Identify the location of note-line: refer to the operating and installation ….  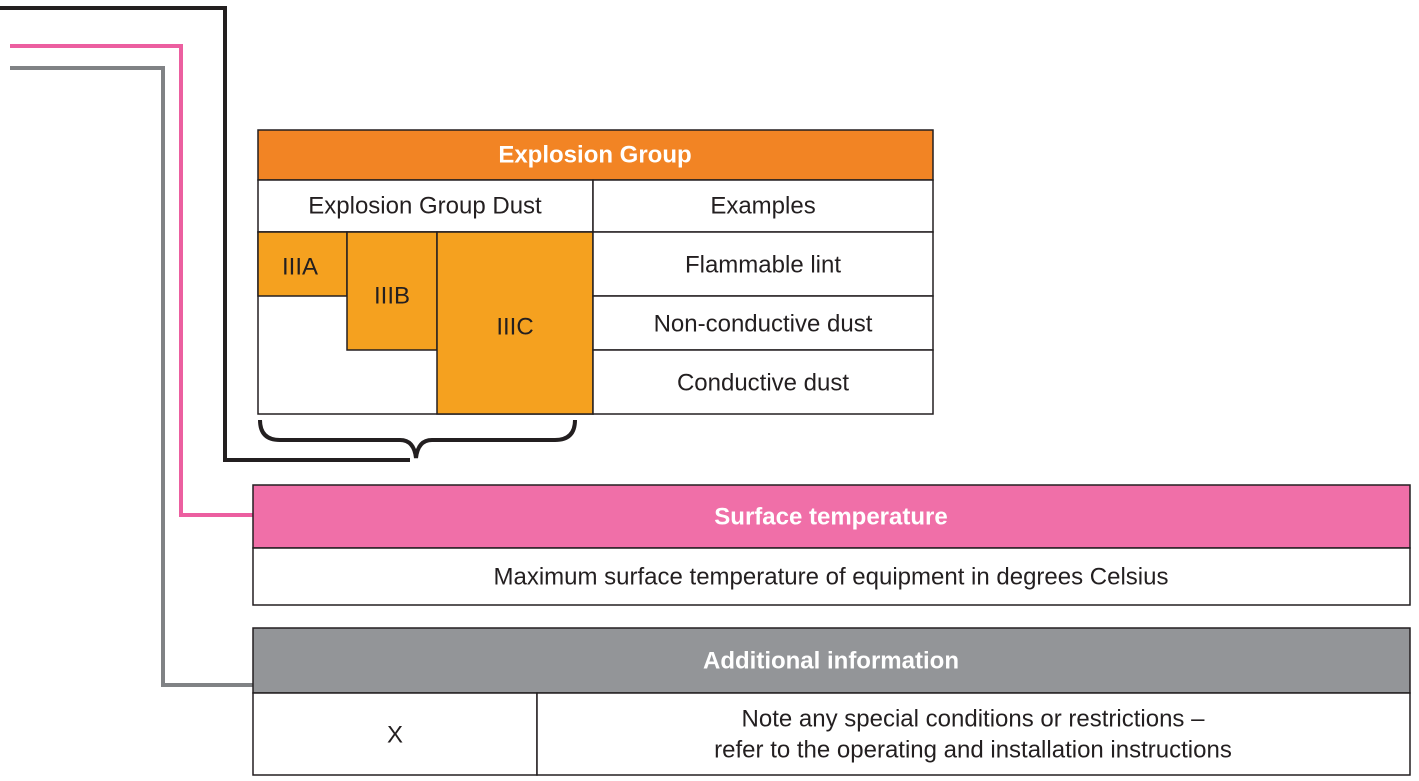
(973, 749).